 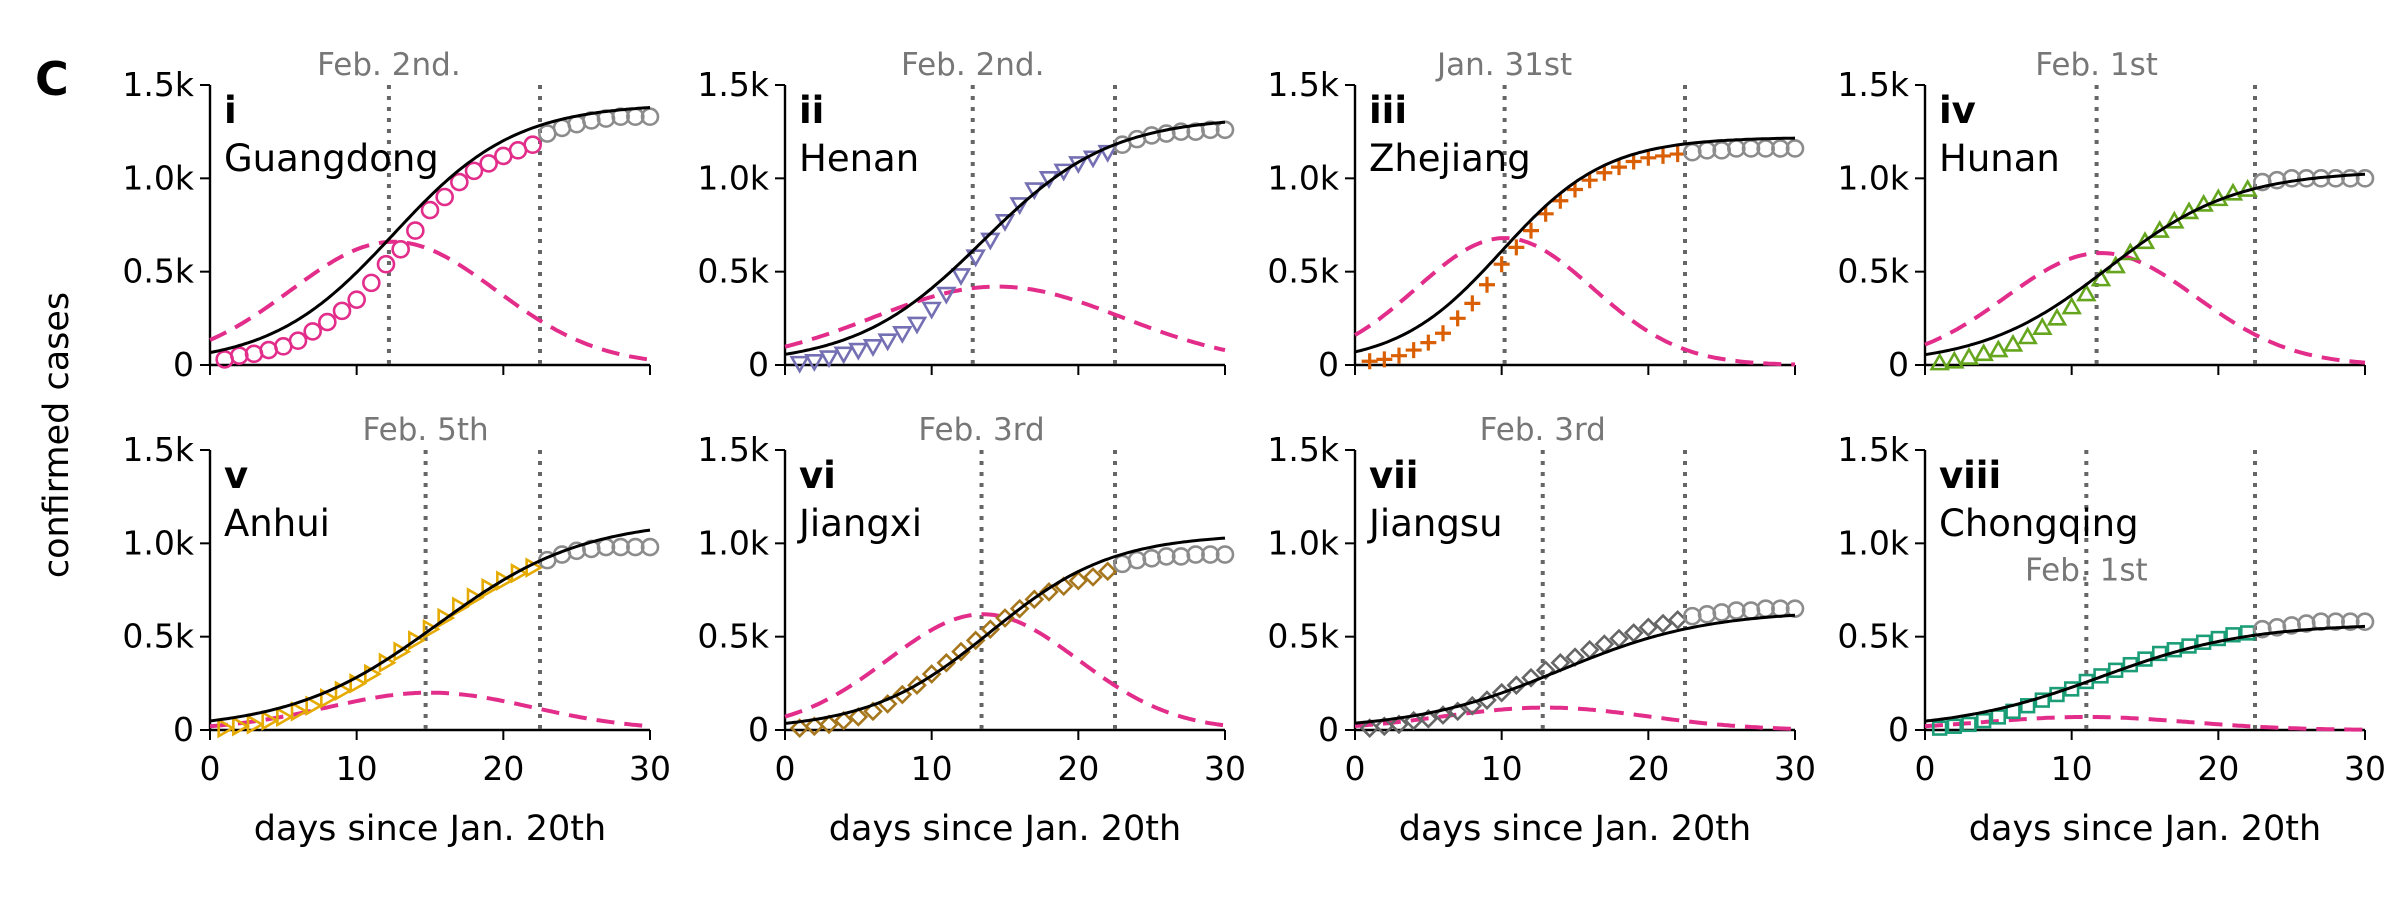 I want to click on province-name: Jiangsu, so click(x=1435, y=523).